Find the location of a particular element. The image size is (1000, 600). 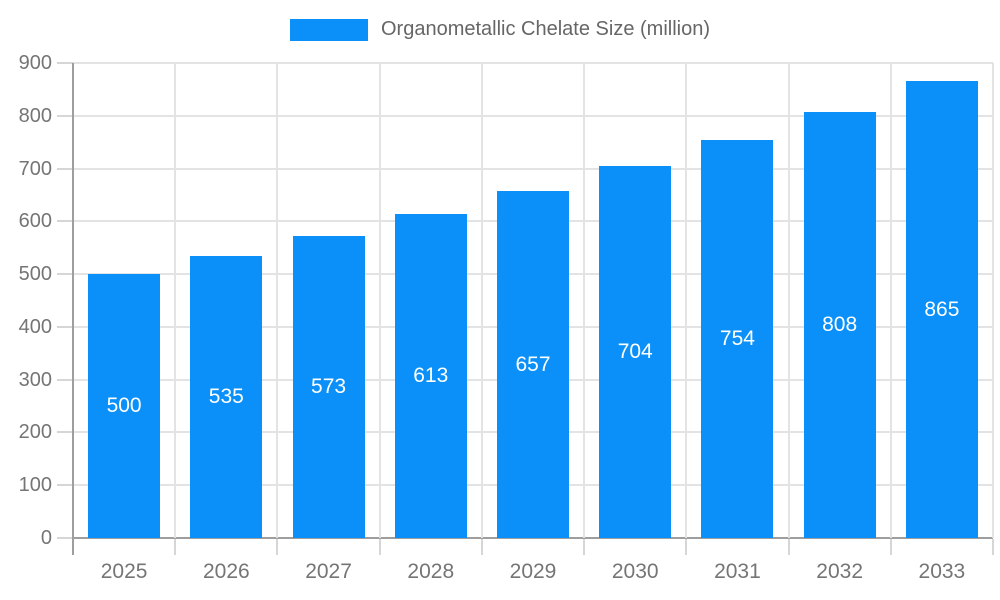

y-tick-label: 0 is located at coordinates (46, 538).